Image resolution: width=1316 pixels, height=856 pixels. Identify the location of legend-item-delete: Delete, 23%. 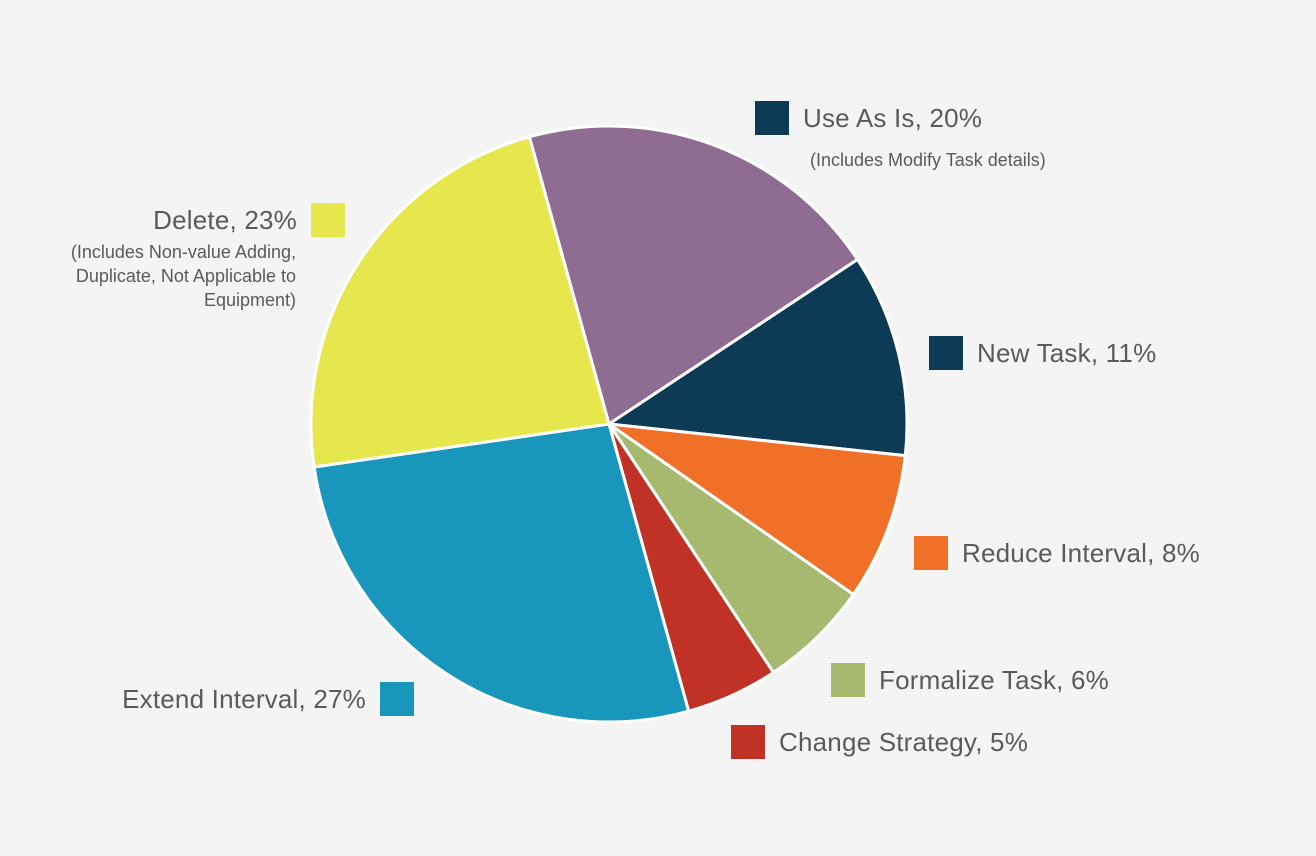
(249, 220).